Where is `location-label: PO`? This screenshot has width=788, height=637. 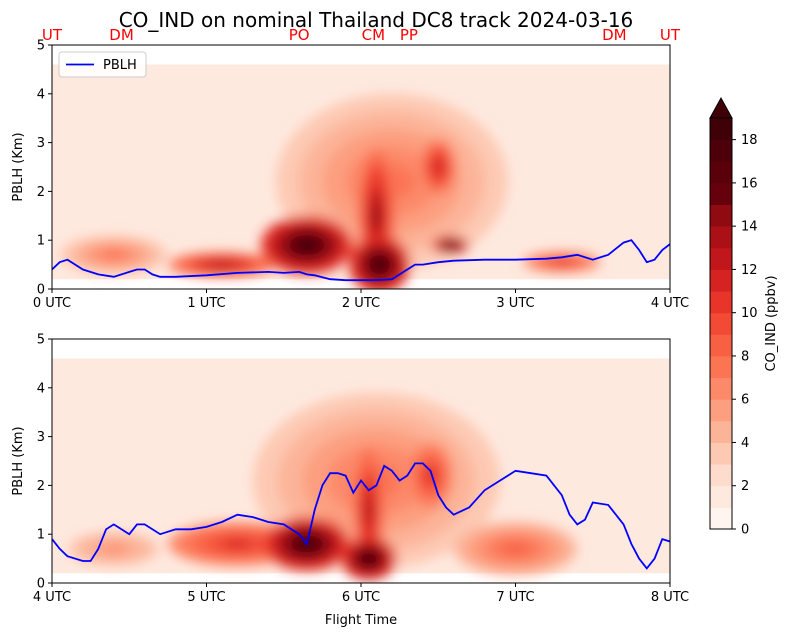 location-label: PO is located at coordinates (299, 35).